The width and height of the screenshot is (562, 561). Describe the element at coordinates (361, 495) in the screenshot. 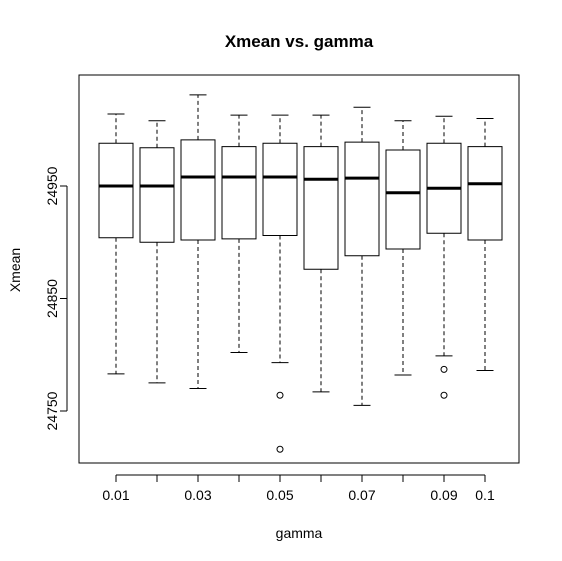

I see `x-tick-label: 0.07` at that location.